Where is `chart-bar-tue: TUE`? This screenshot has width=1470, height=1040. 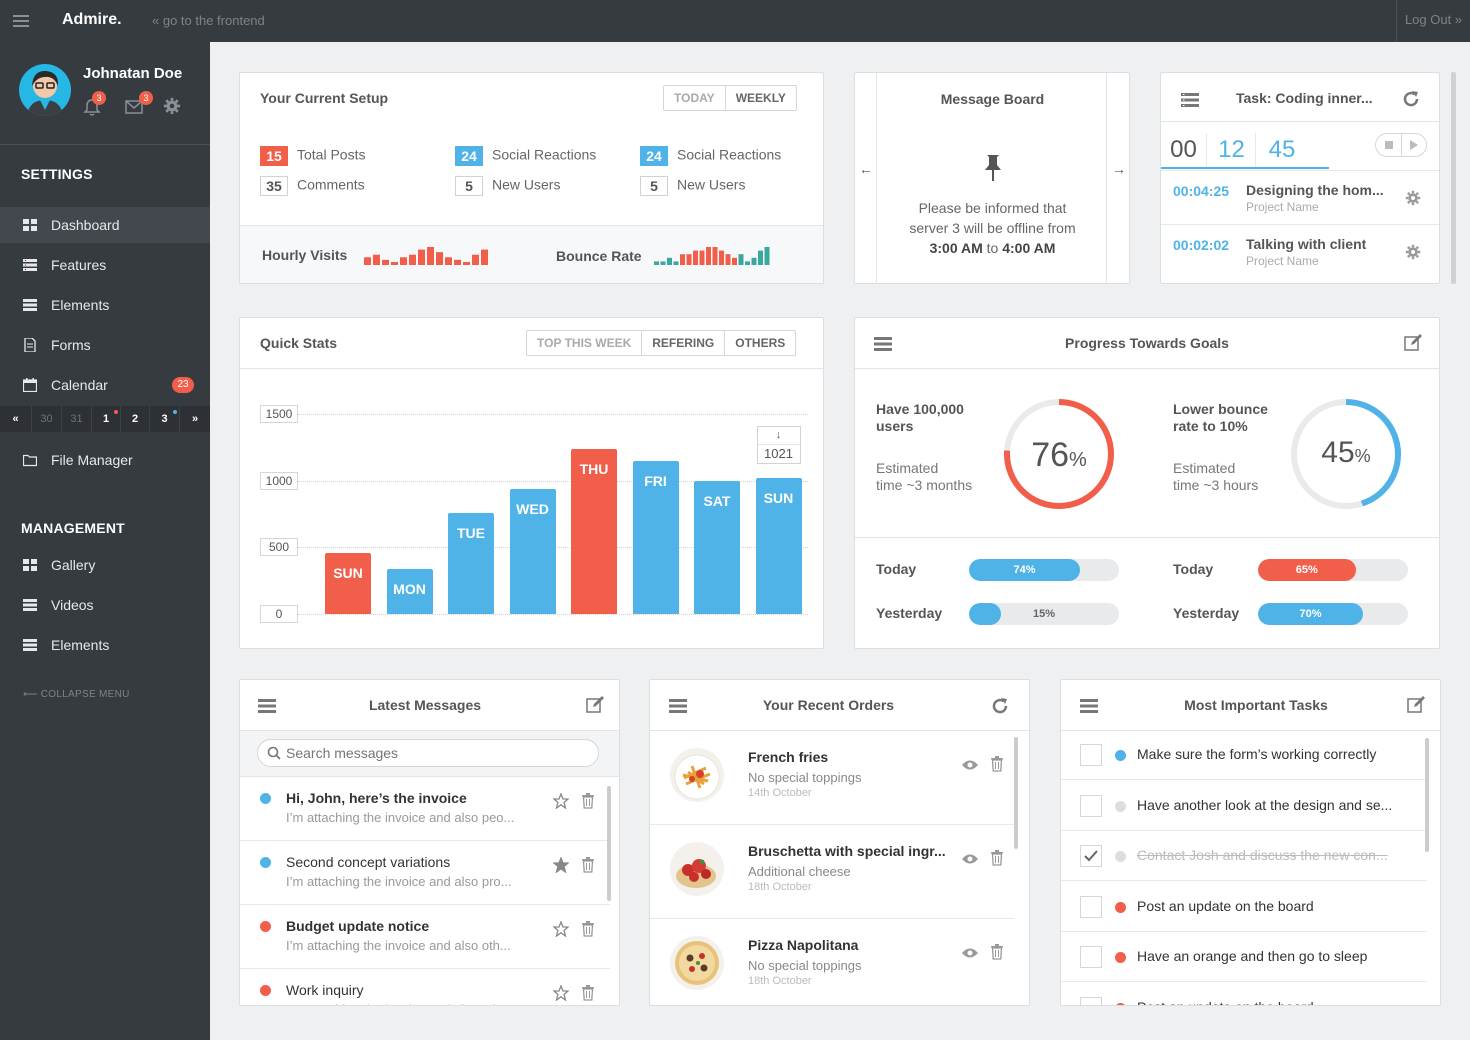
chart-bar-tue: TUE is located at coordinates (471, 563).